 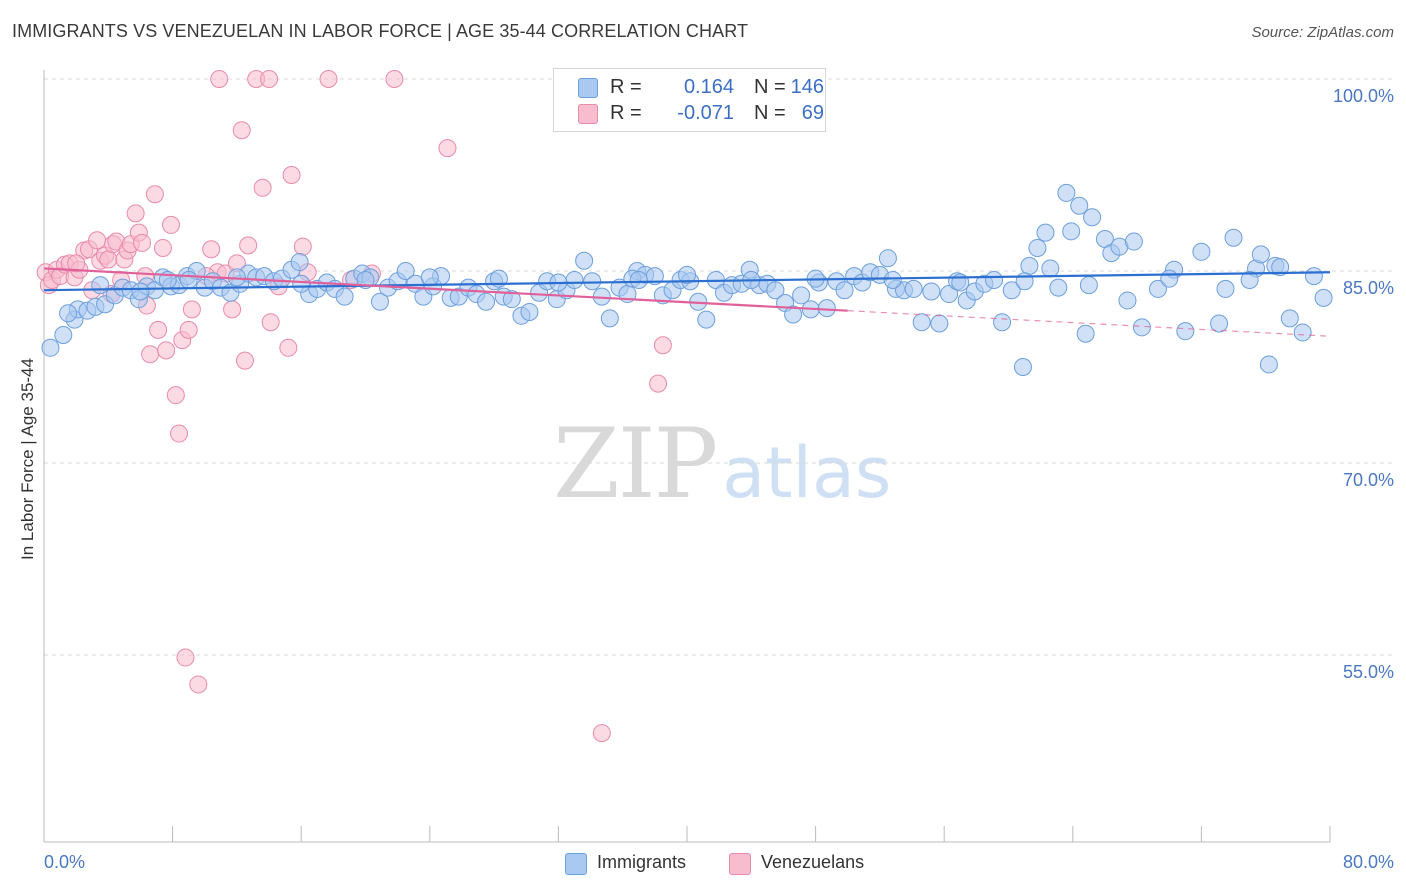 I want to click on r-value: -0.071, so click(x=705, y=113).